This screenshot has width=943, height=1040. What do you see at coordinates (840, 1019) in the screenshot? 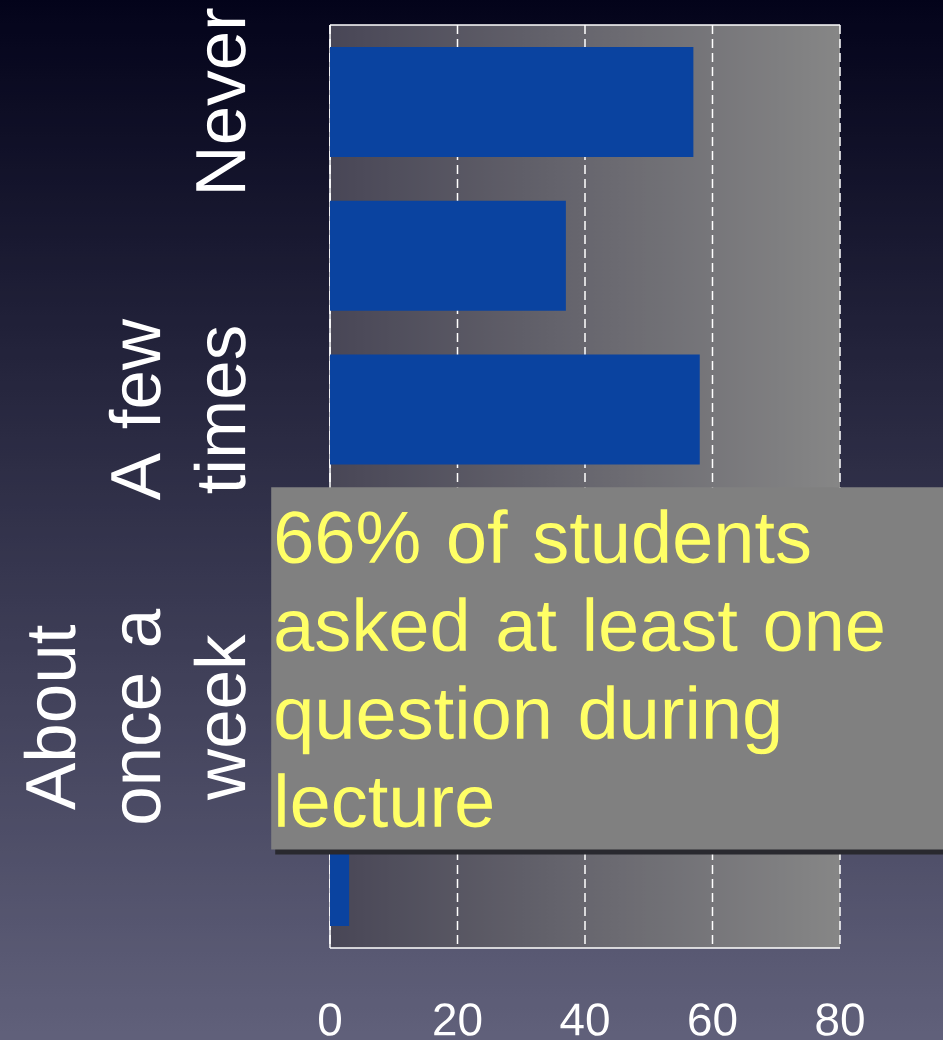
I see `x-tick-label: 80` at bounding box center [840, 1019].